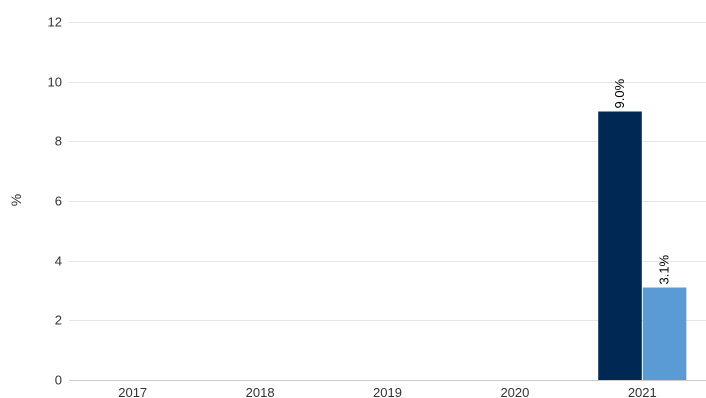  I want to click on x-tick-label: 2019, so click(387, 391).